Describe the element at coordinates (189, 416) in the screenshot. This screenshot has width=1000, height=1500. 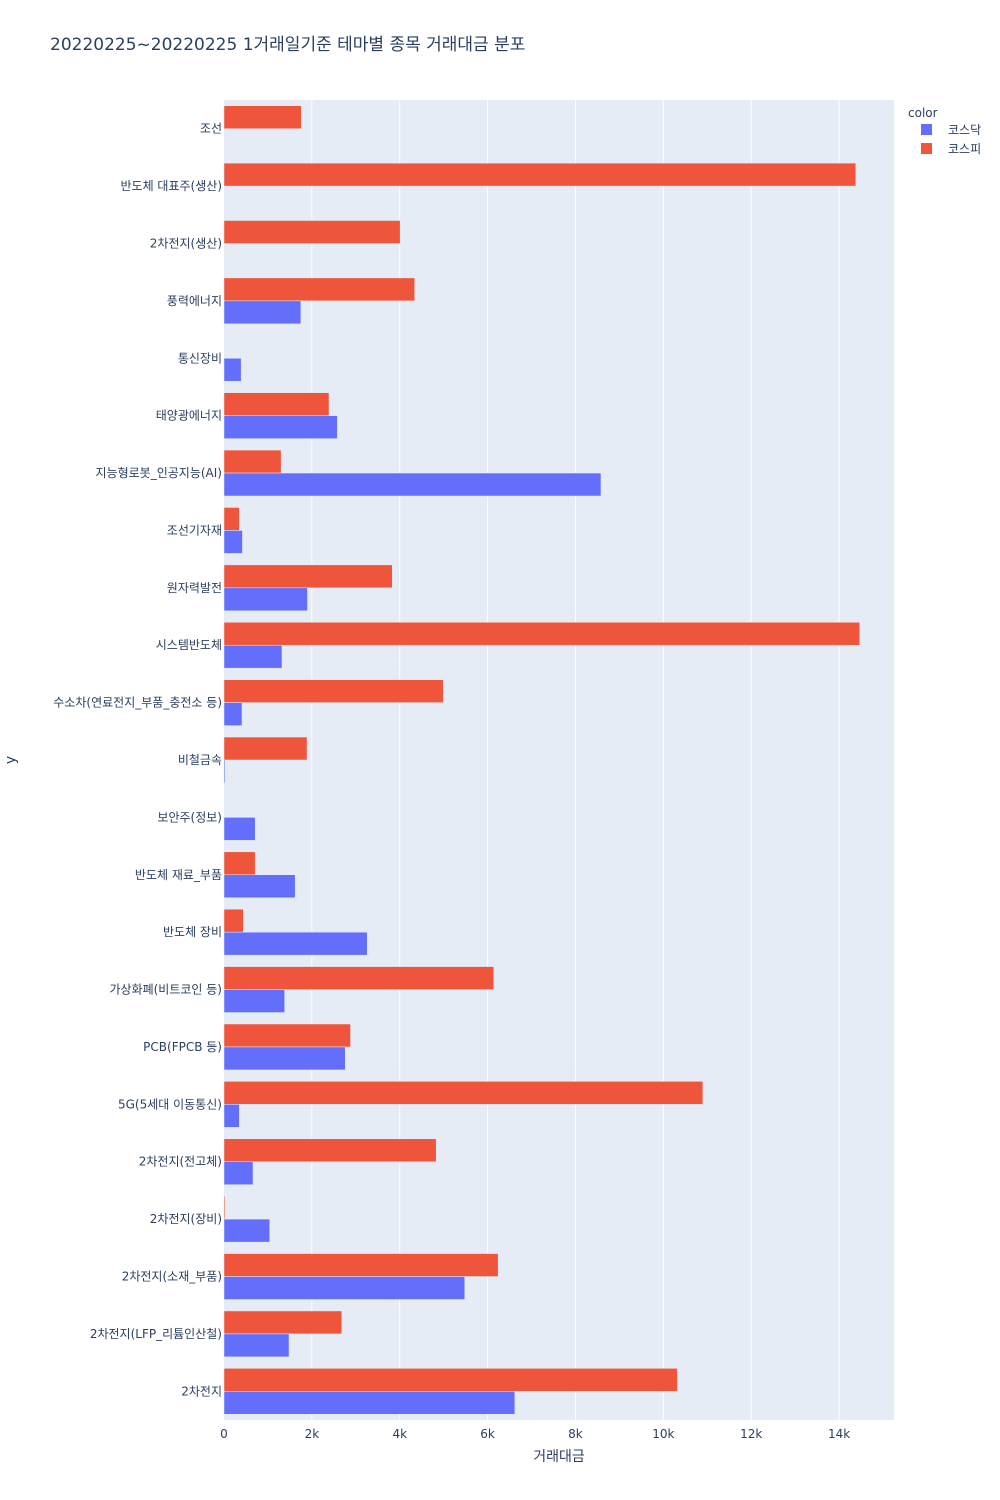
I see `y-tick-label: 태양광에너지` at that location.